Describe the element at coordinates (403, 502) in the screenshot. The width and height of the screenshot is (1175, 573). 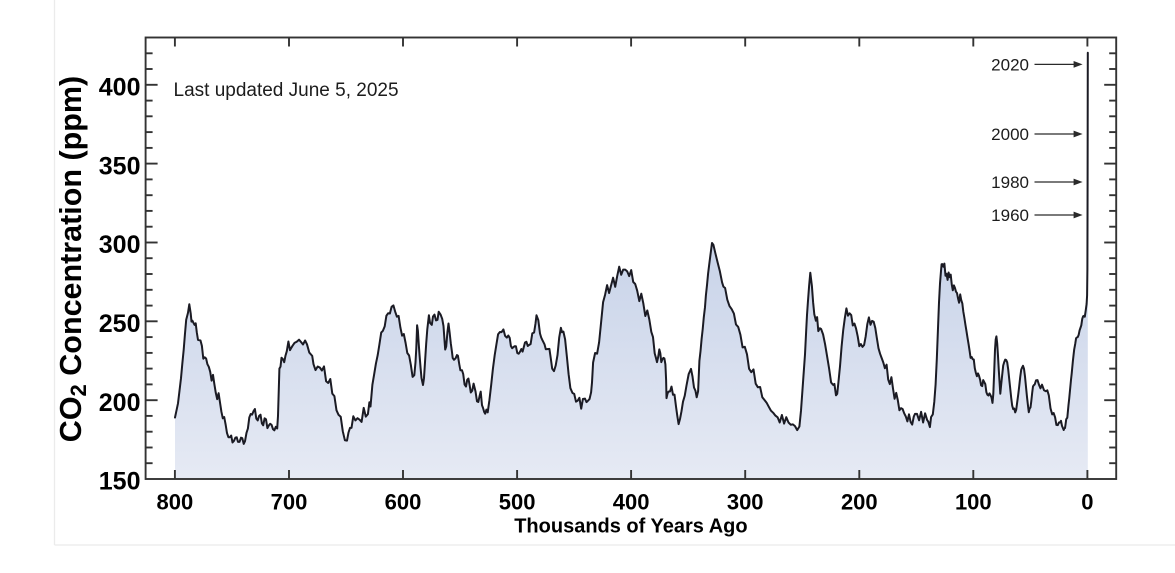
I see `svg-text: 600` at that location.